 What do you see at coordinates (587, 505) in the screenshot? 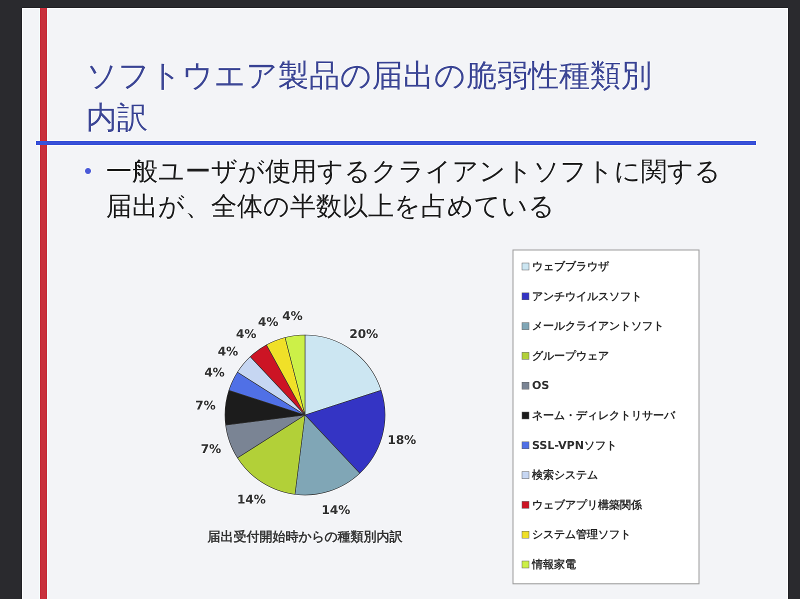
I see `legend-label: ウェブアプリ構築関係` at bounding box center [587, 505].